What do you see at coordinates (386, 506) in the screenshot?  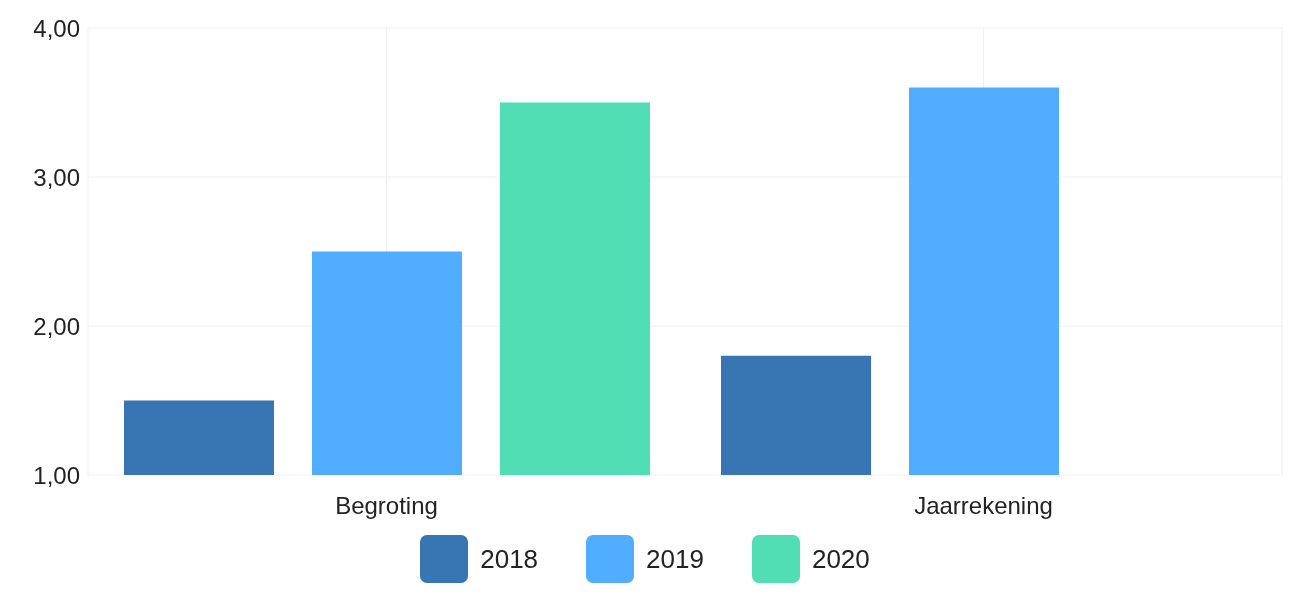 I see `x-tick-label: Begroting` at bounding box center [386, 506].